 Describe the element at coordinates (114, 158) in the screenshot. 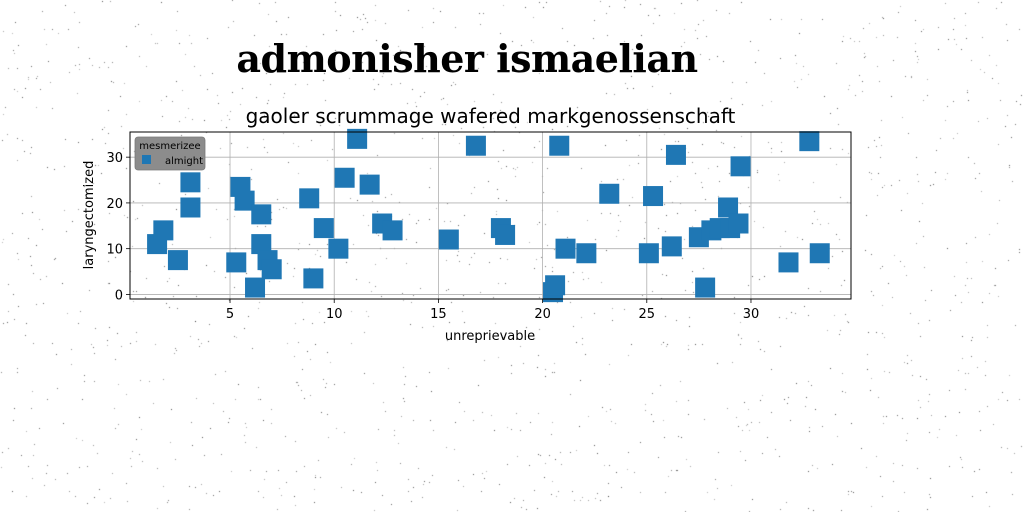

I see `y-tick-label: 30` at that location.